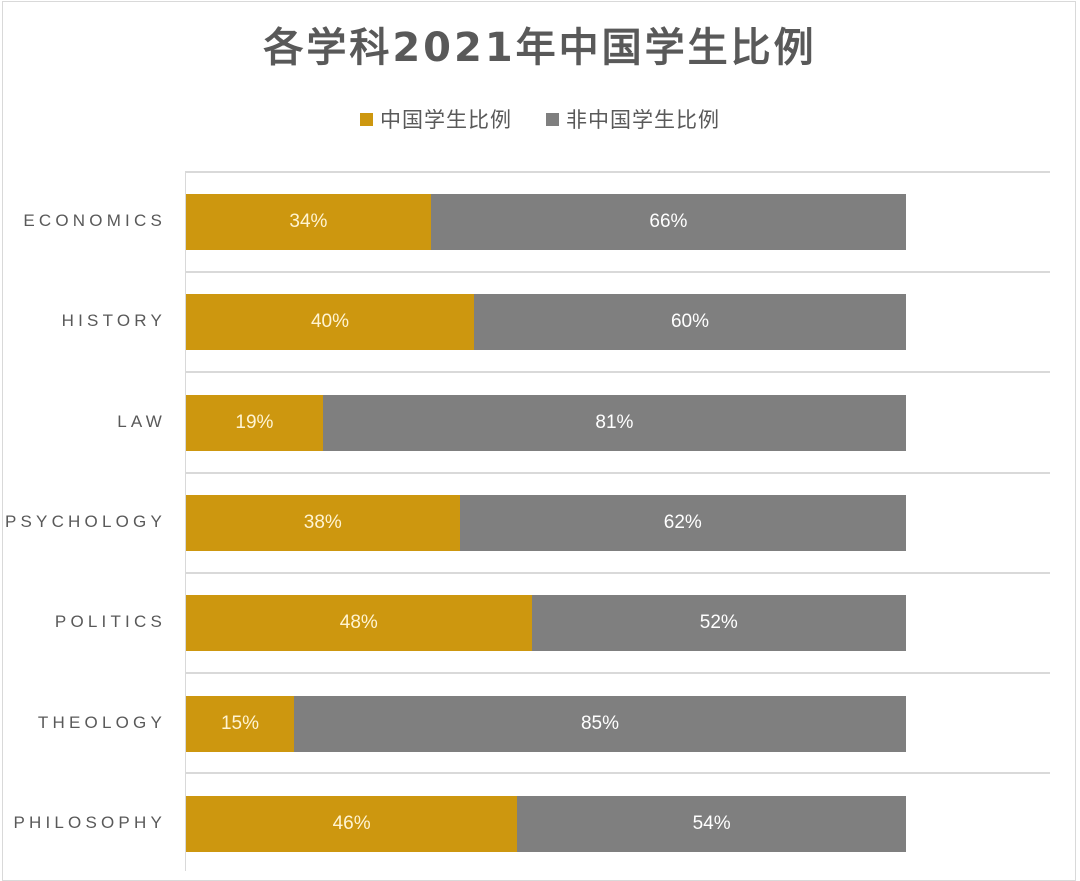  I want to click on stacked-bar: 15% 85%, so click(546, 724).